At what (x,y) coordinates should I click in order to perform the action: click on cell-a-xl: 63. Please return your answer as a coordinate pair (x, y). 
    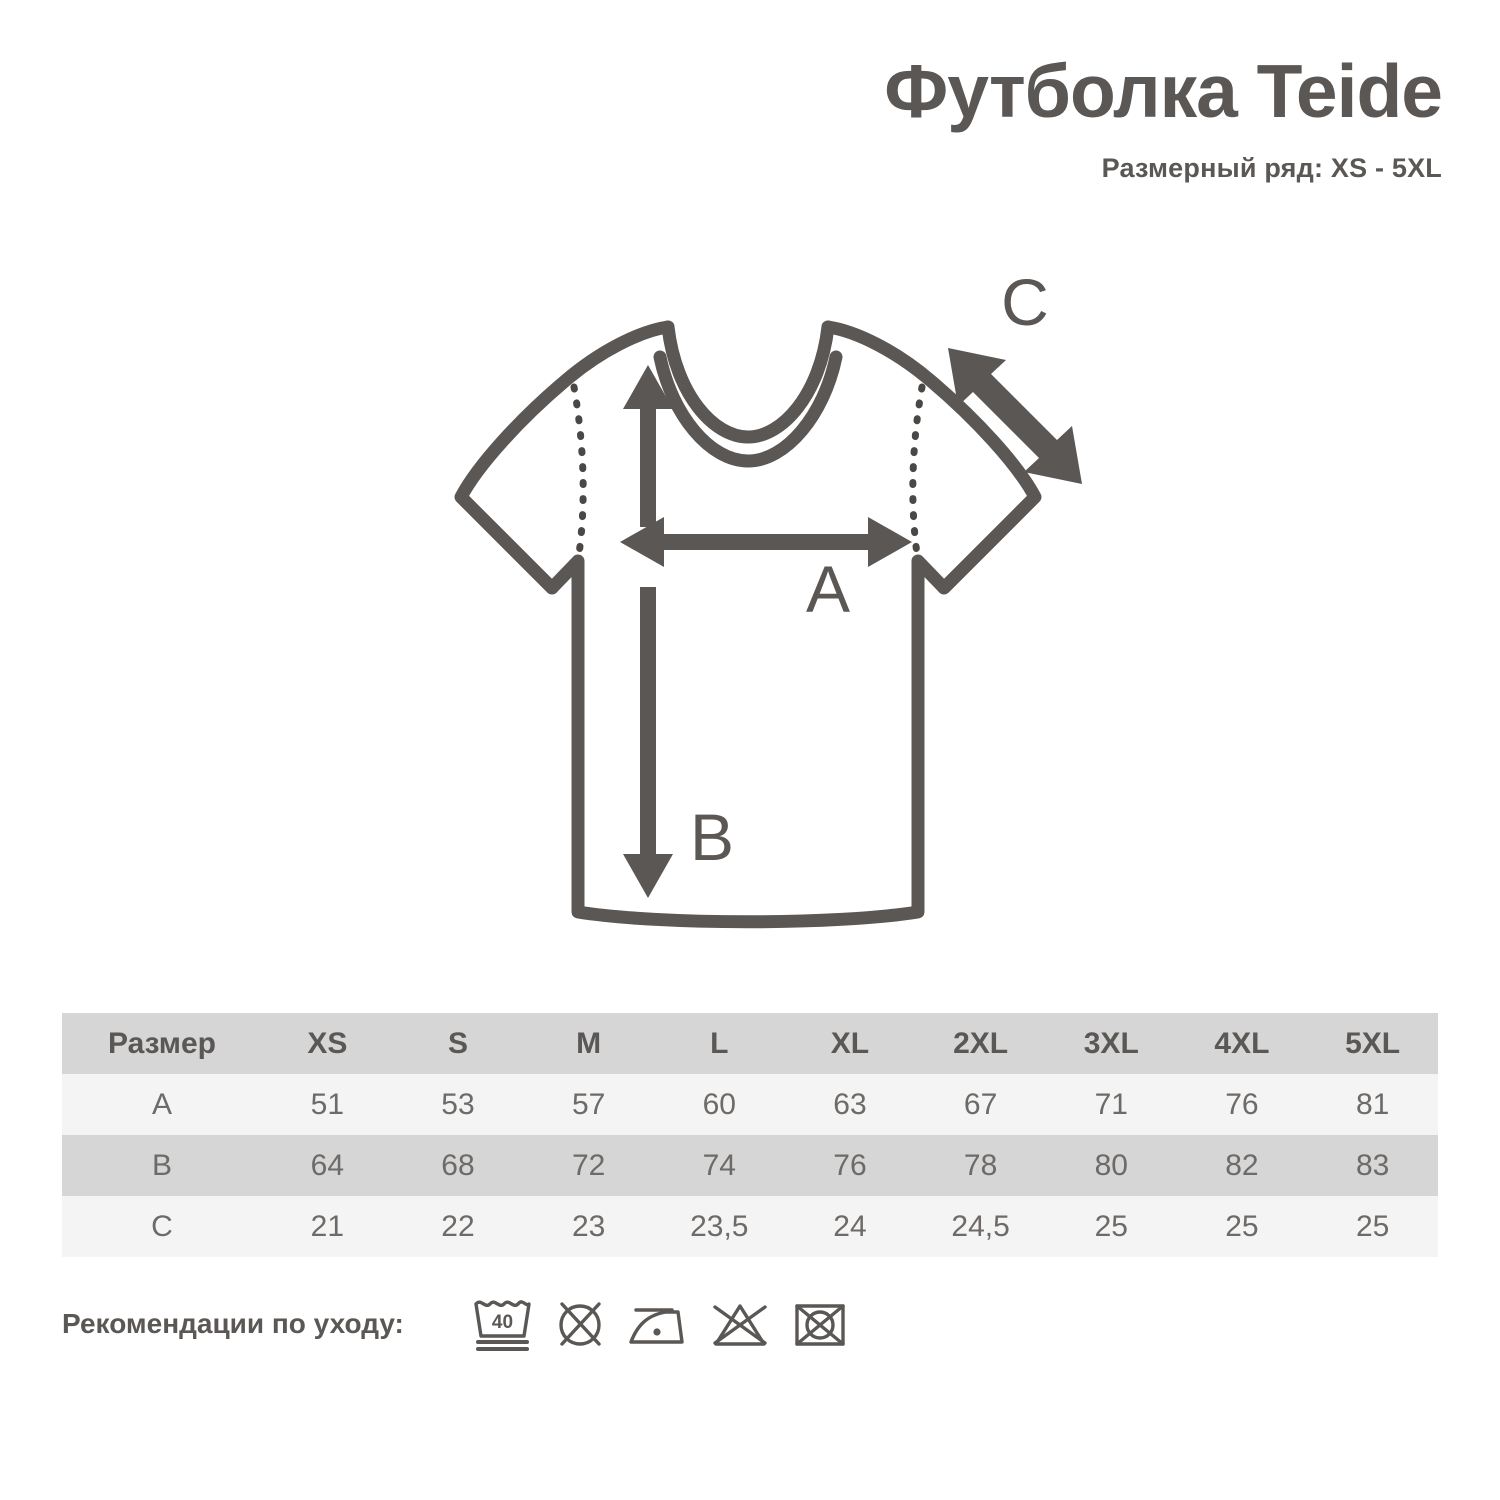
    Looking at the image, I should click on (850, 1104).